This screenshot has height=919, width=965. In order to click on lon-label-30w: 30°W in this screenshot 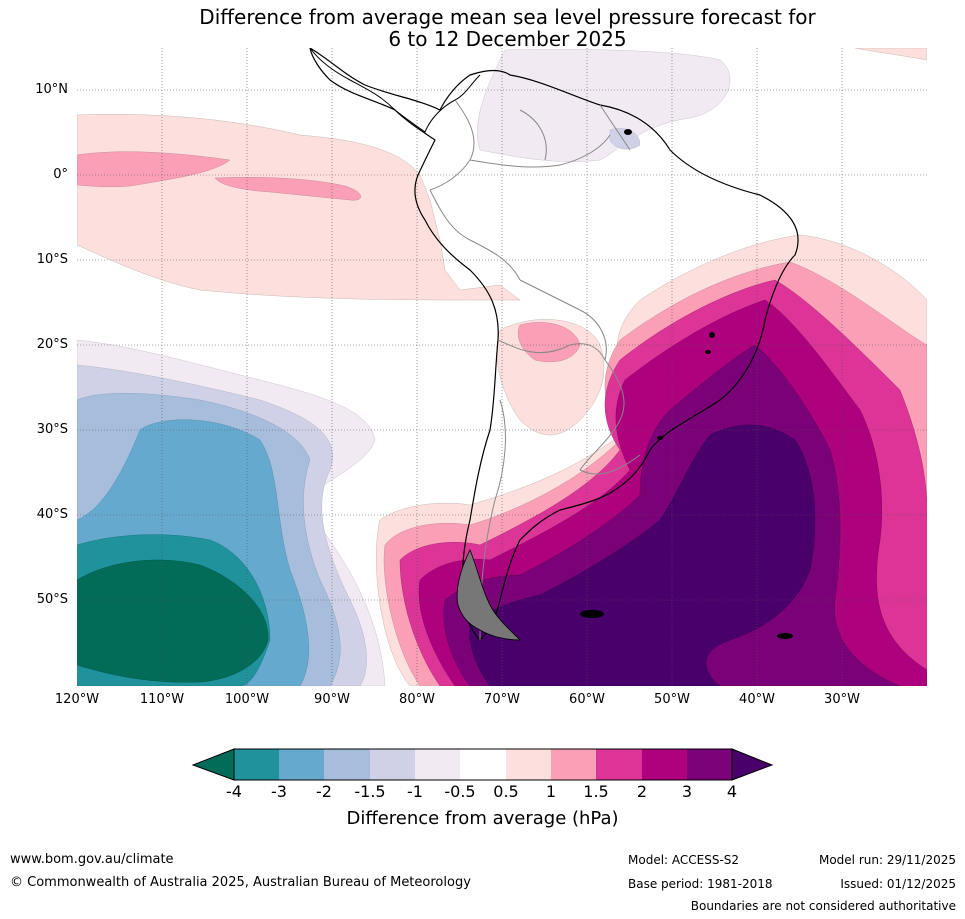, I will do `click(842, 699)`.